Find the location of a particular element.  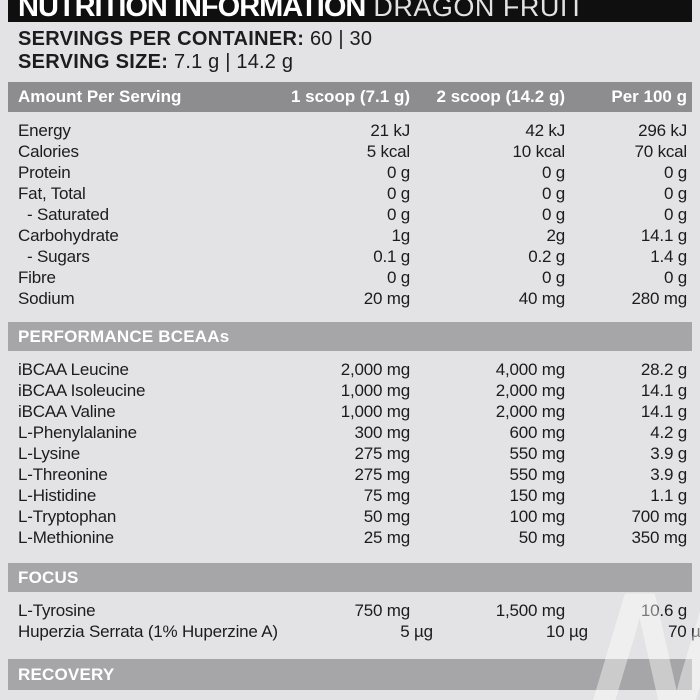

row-value: 1,500 mg is located at coordinates (530, 610).